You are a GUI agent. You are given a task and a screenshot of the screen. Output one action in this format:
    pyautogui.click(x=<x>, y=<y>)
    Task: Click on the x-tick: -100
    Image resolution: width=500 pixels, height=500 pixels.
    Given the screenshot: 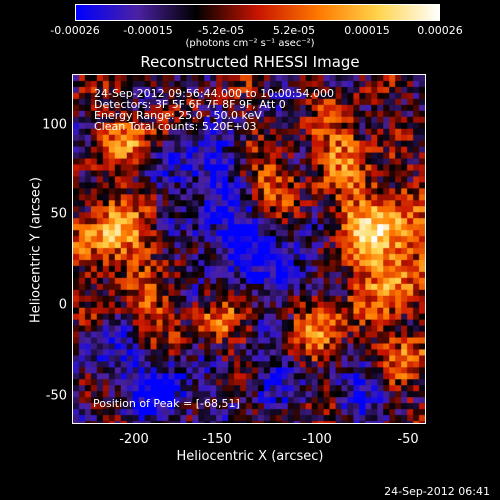 What is the action you would take?
    pyautogui.click(x=317, y=439)
    